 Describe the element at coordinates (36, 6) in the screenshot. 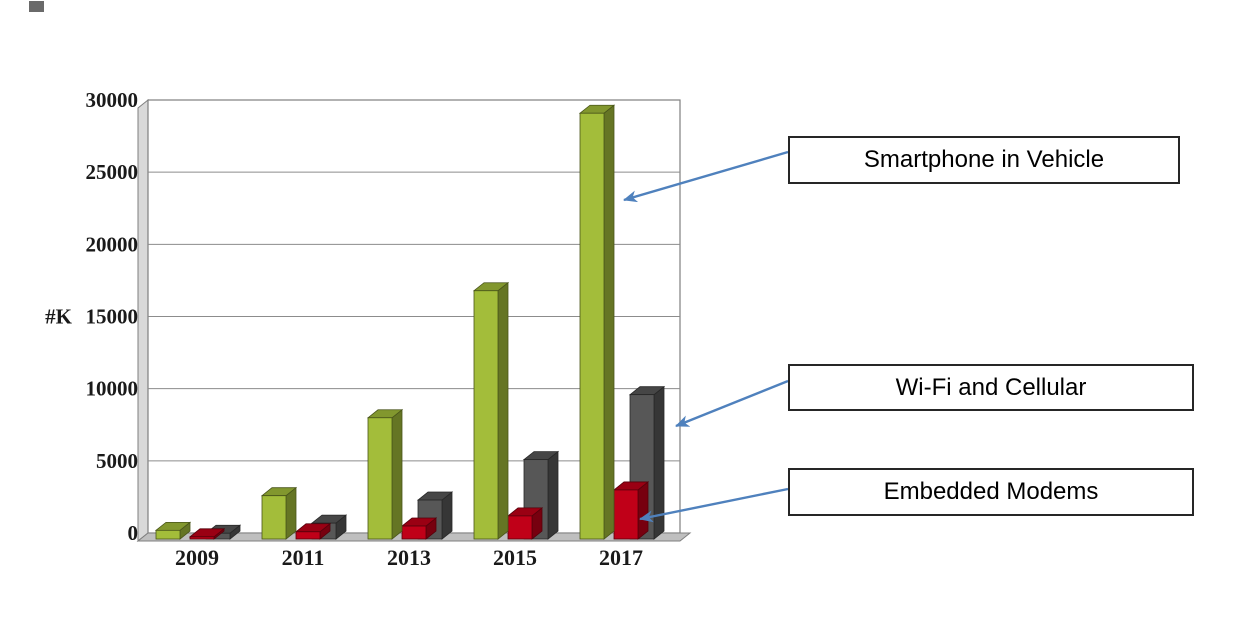

I see `cropped-artifact` at that location.